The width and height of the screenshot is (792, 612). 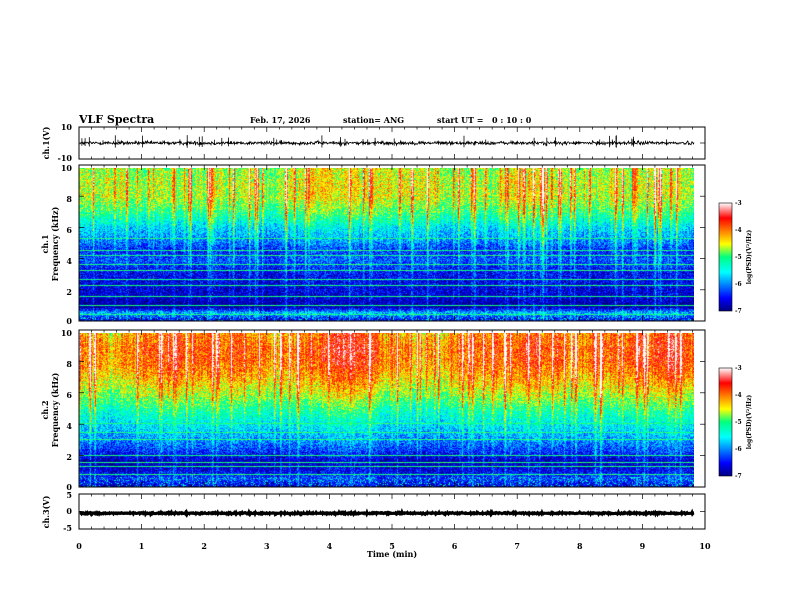 I want to click on x-tick-labels: 0 1 2 3 4 5 6 7 8 9 10, so click(x=393, y=546).